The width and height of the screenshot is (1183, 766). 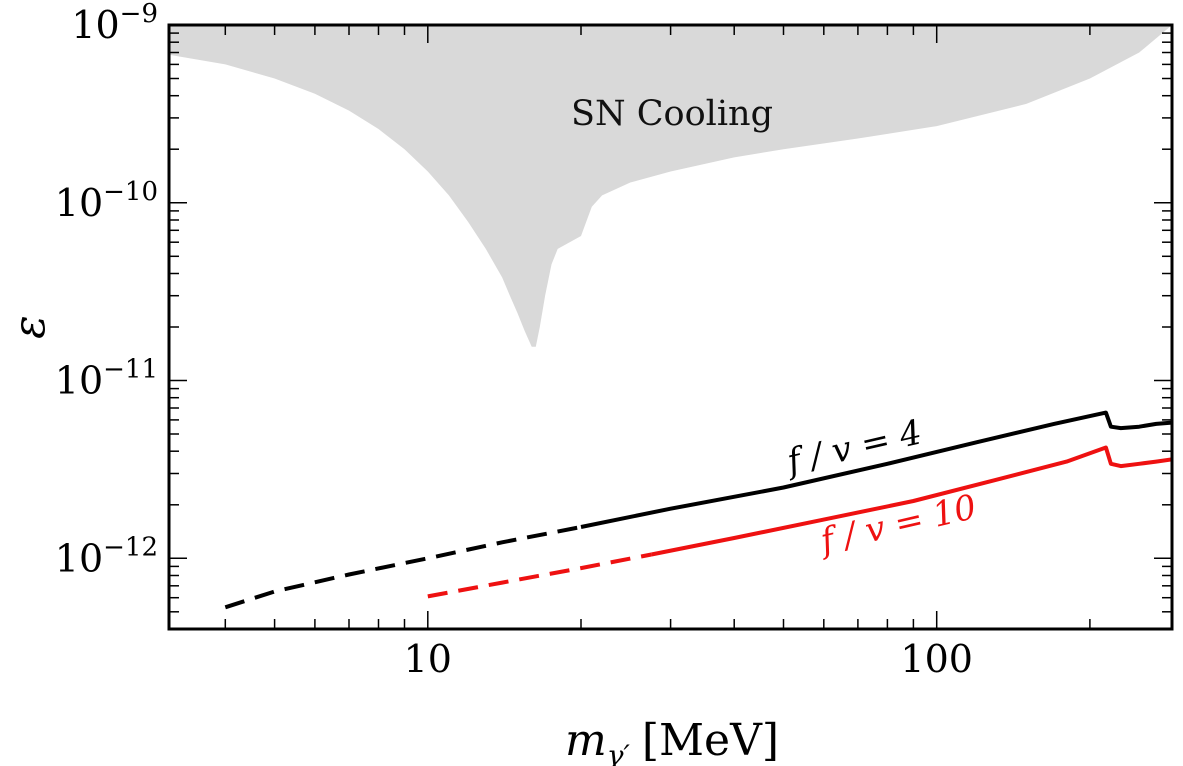 I want to click on x-axis-subscript: γ′, so click(x=619, y=752).